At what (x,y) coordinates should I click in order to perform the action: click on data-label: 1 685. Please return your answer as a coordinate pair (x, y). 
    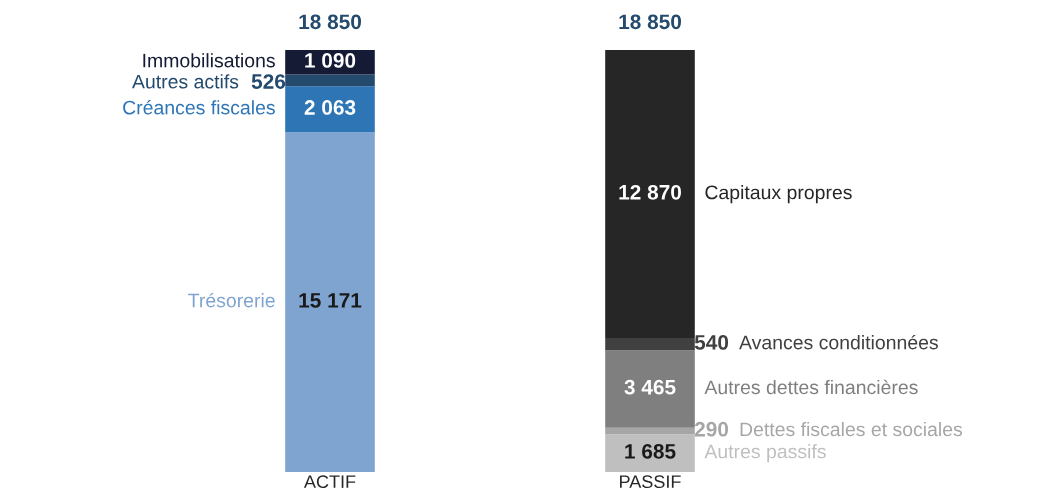
    Looking at the image, I should click on (650, 451).